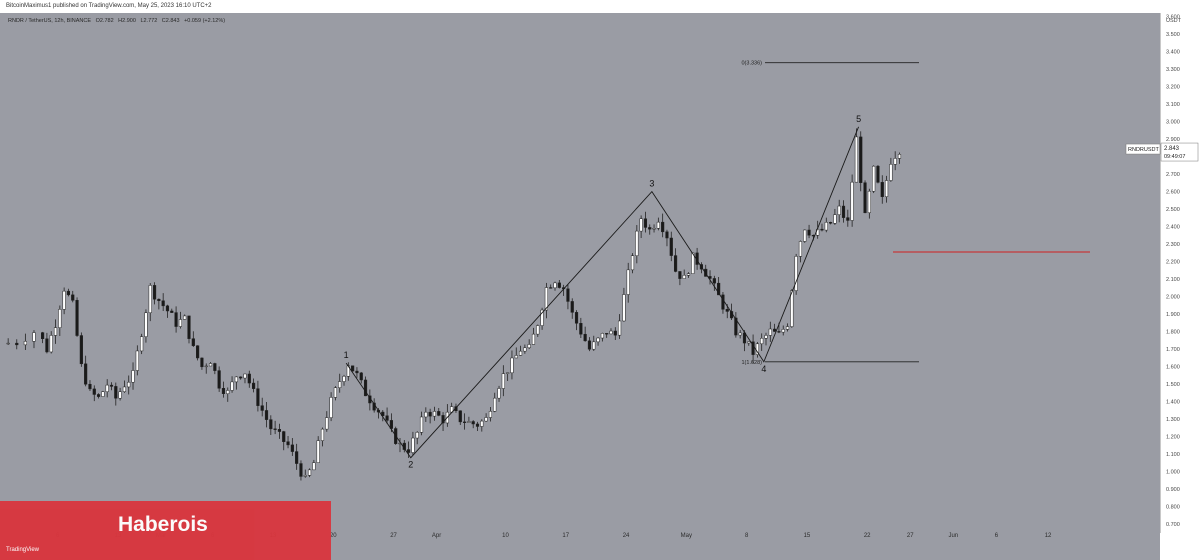 This screenshot has height=560, width=1200. I want to click on high-value: 2.900, so click(129, 21).